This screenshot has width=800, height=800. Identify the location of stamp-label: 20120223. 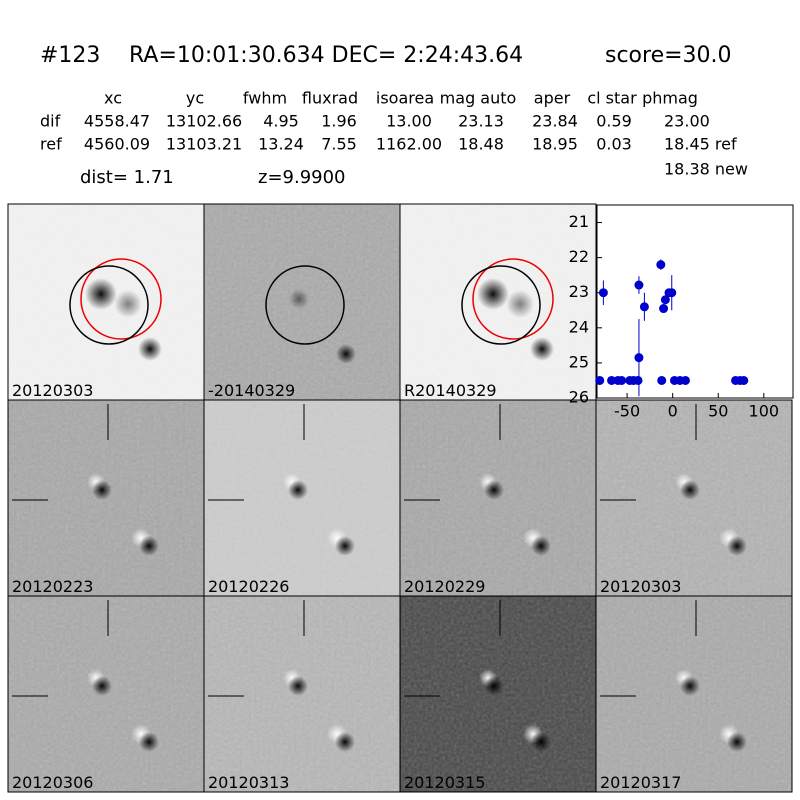
(52, 586).